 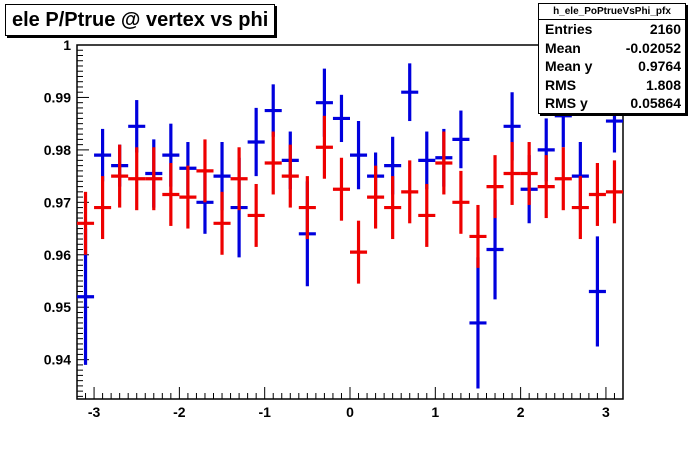 I want to click on stats-label: Mean y, so click(x=569, y=66).